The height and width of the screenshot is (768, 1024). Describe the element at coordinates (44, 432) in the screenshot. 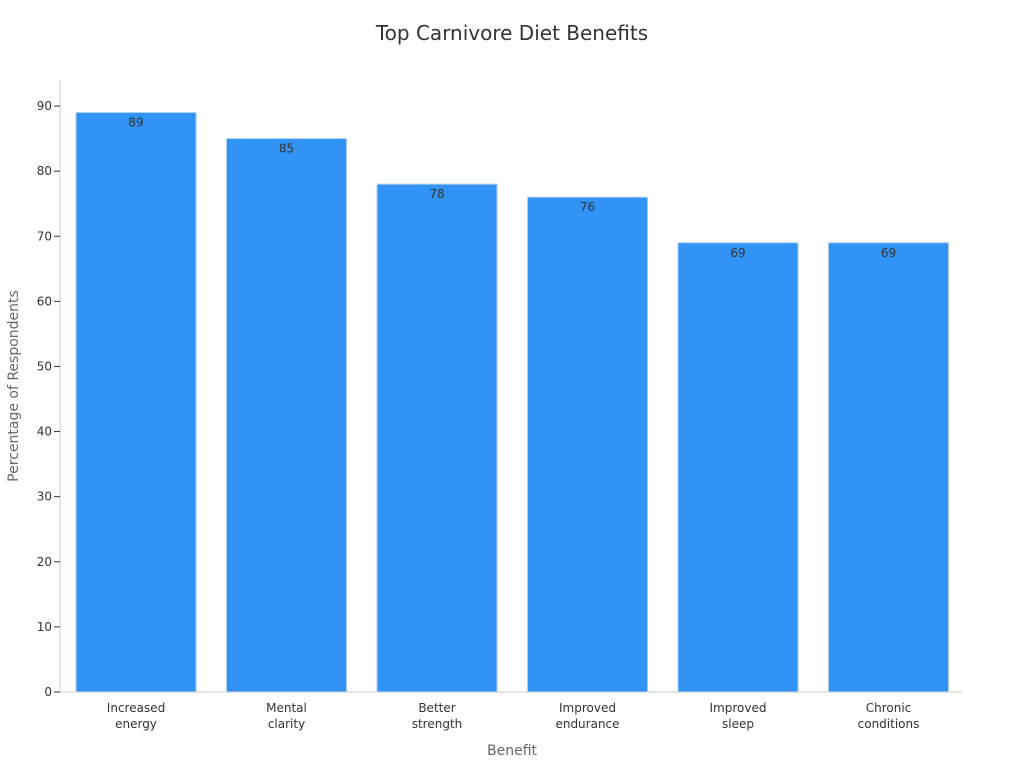

I see `y-tick-label: 40` at that location.